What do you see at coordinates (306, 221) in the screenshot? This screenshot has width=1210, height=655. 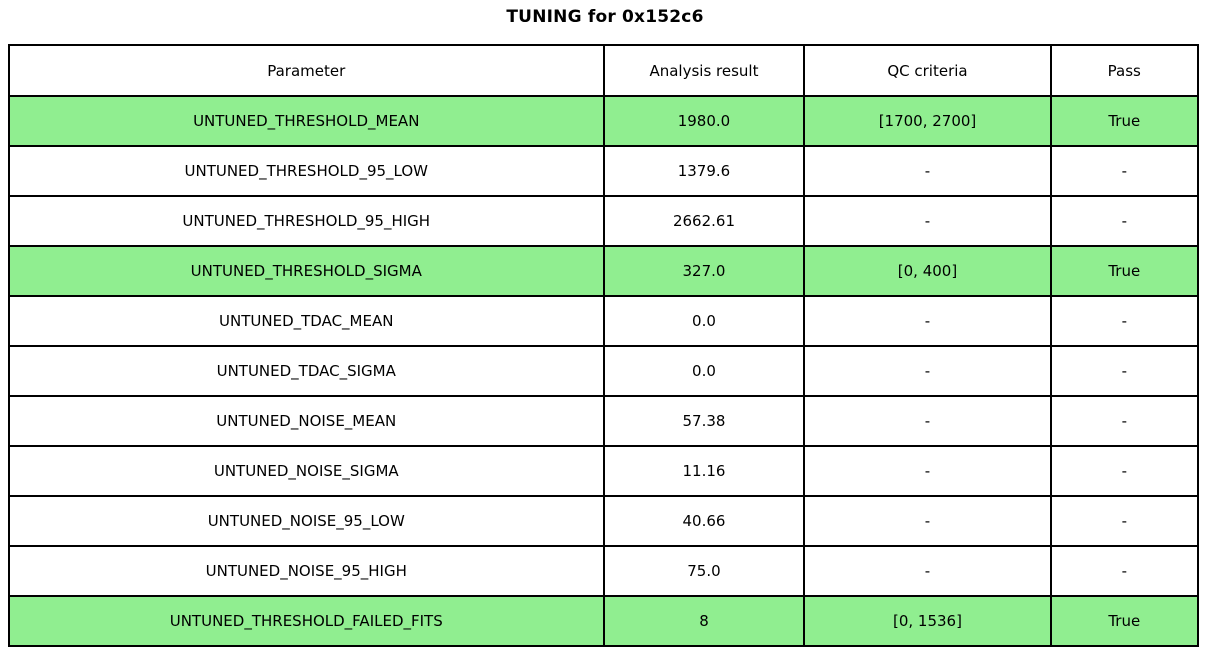 I see `parameter-cell: UNTUNED_THRESHOLD_95_HIGH` at bounding box center [306, 221].